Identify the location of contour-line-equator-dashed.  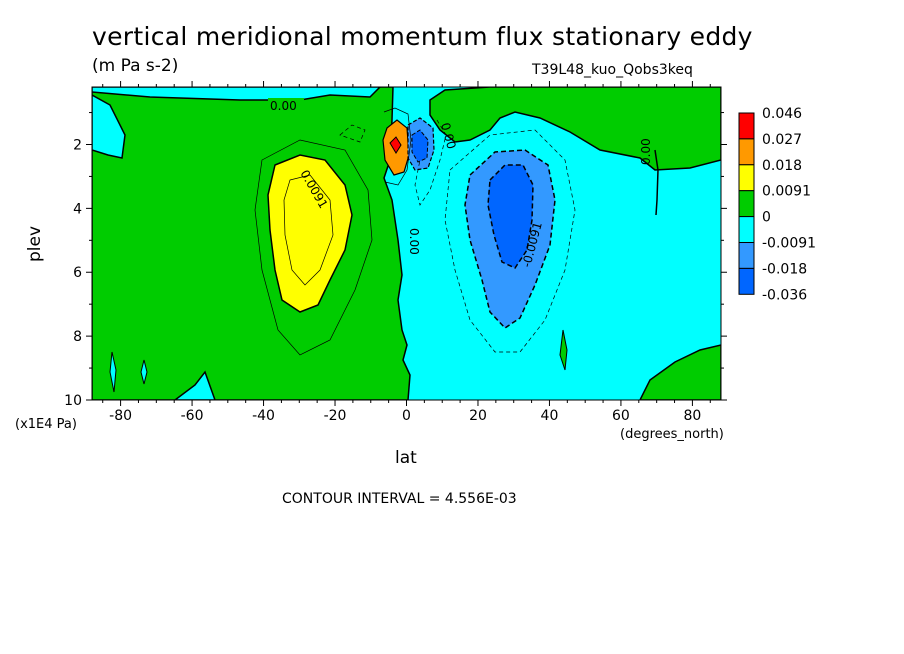
(393, 162).